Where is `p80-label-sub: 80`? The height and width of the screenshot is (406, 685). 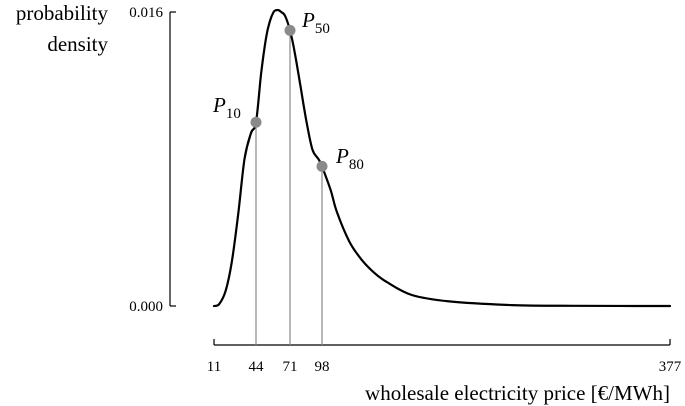
p80-label-sub: 80 is located at coordinates (356, 165).